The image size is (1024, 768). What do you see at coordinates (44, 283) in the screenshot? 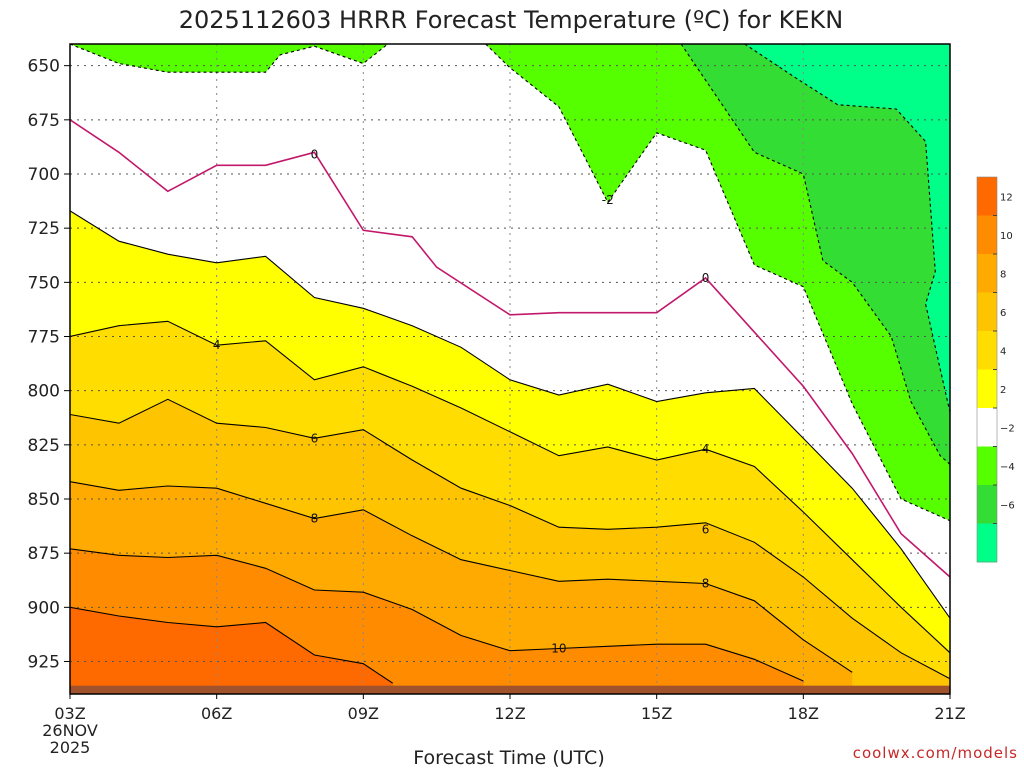
I see `y-tick-label: 750` at bounding box center [44, 283].